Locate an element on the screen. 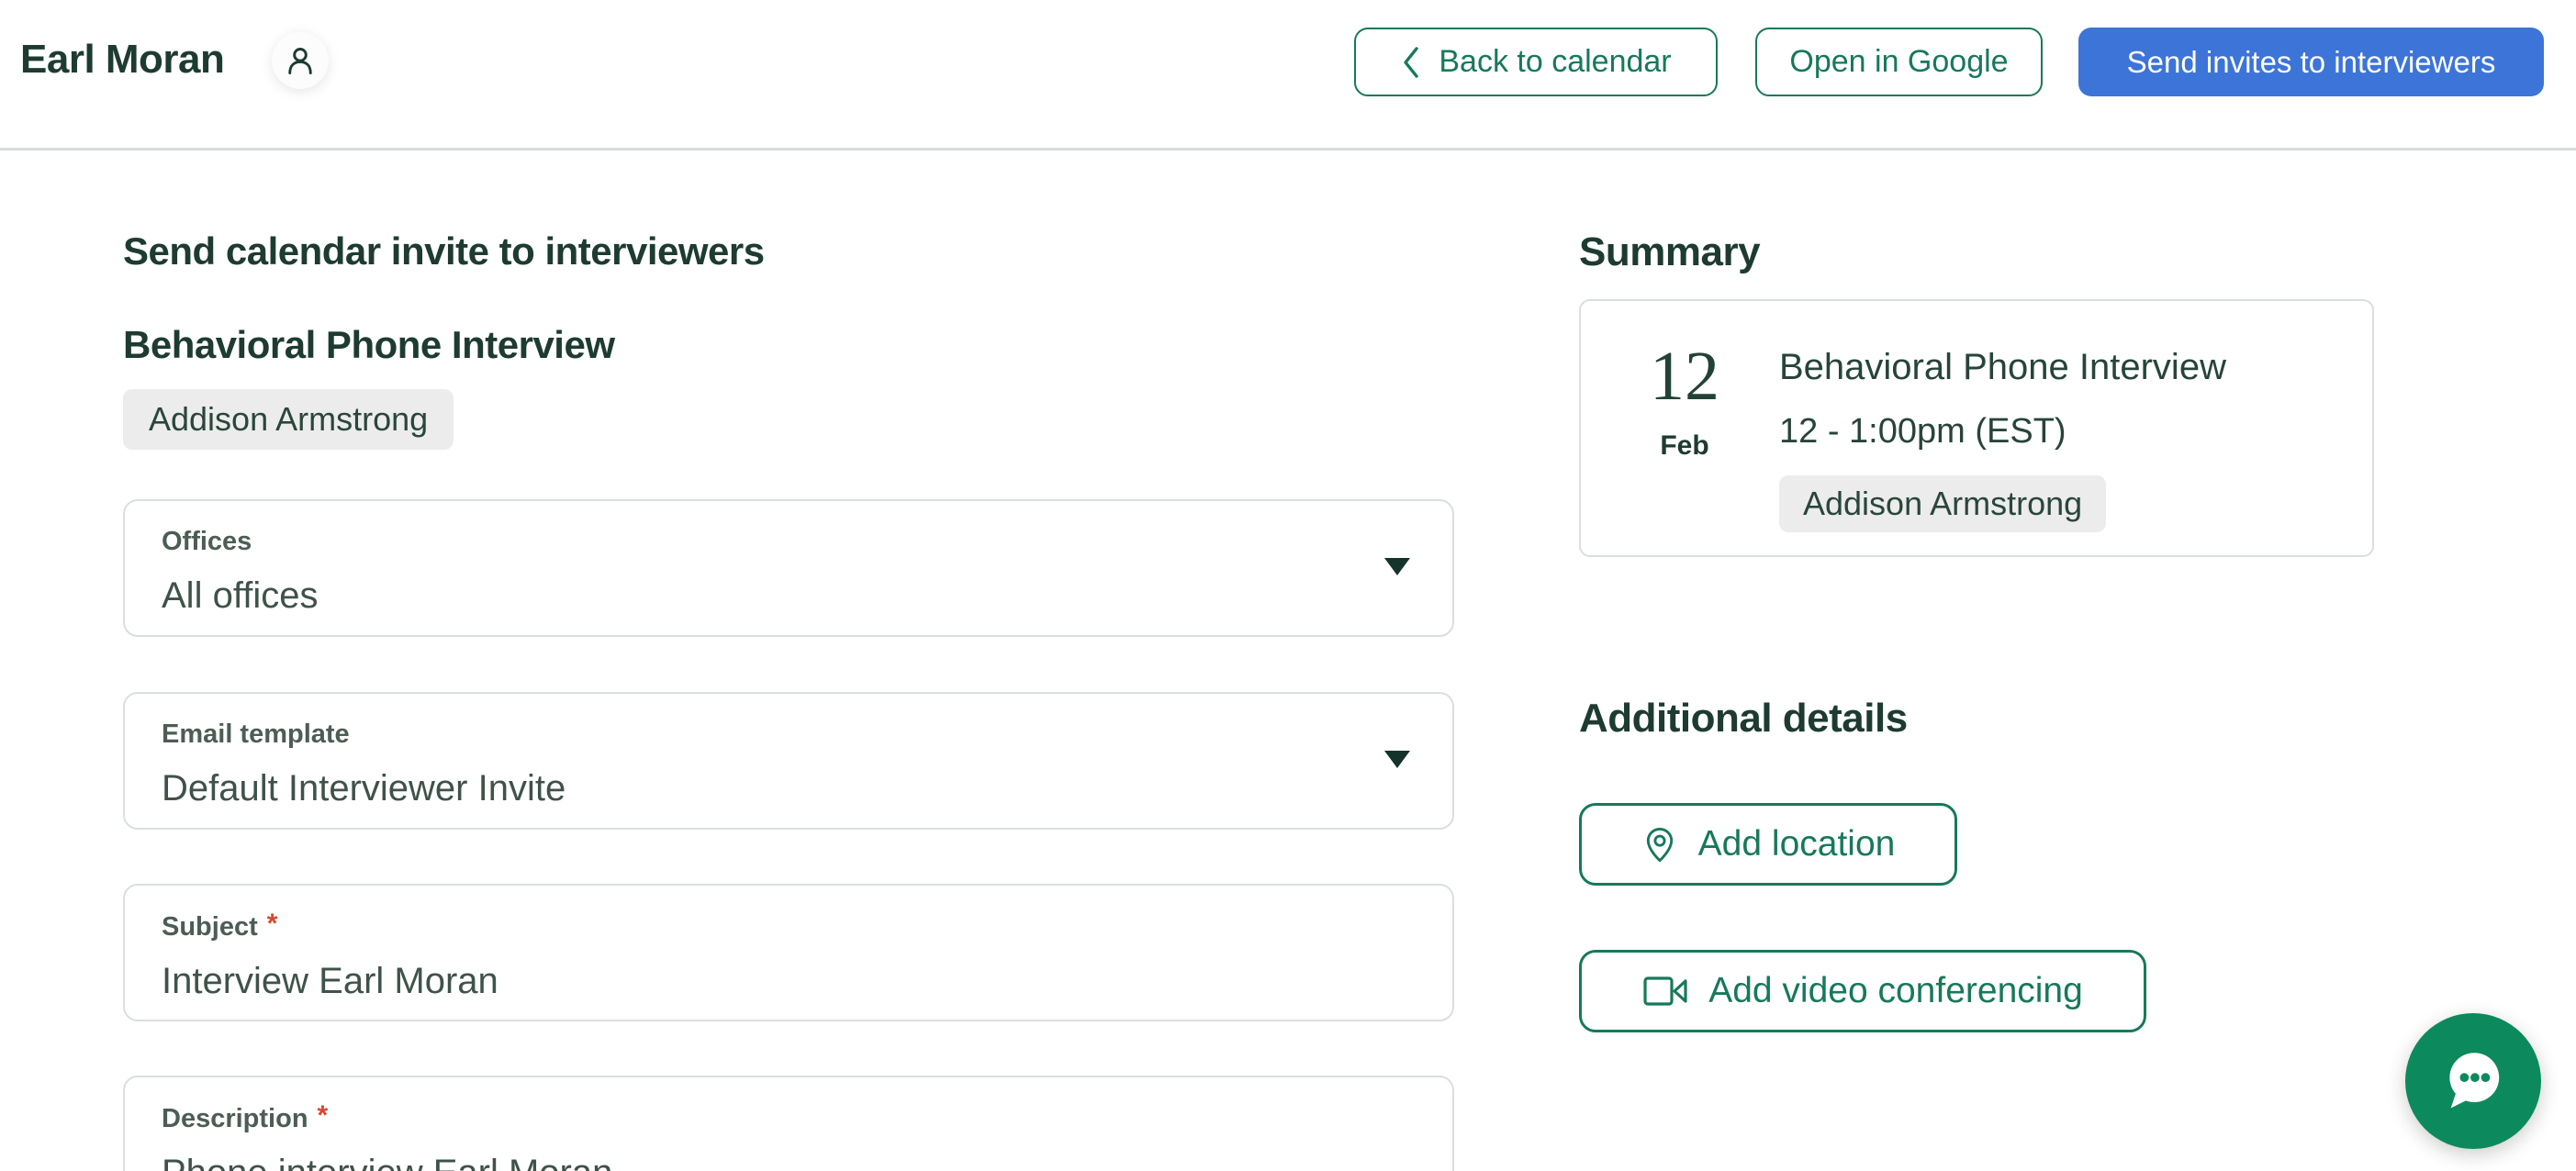  email-template-value: Default Interviewer Invite is located at coordinates (364, 788).